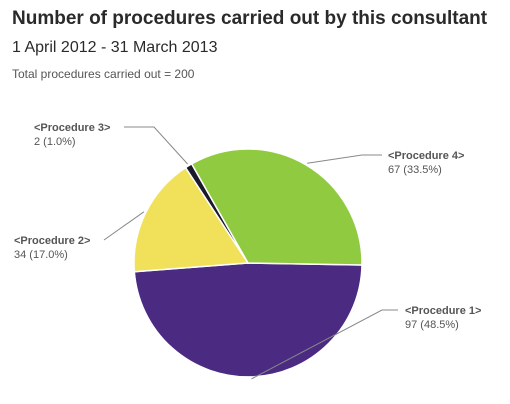 This screenshot has height=404, width=510. I want to click on slice-label-name-1: <Procedure 1>, so click(443, 311).